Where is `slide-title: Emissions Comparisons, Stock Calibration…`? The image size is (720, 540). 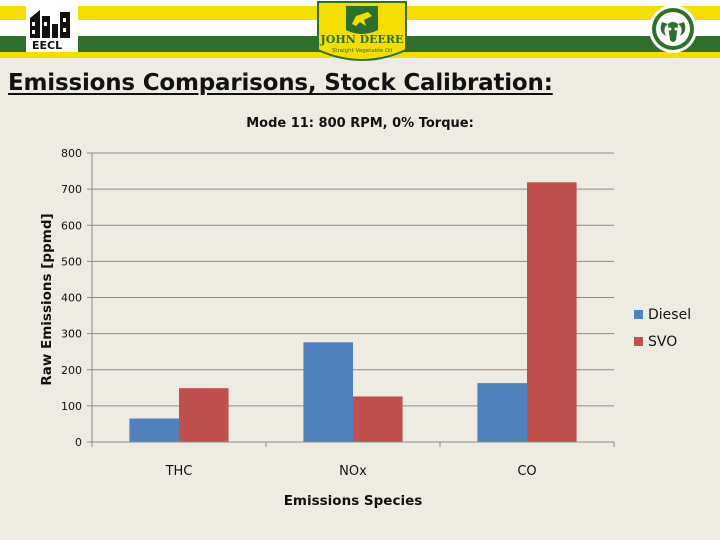 slide-title: Emissions Comparisons, Stock Calibration… is located at coordinates (280, 83).